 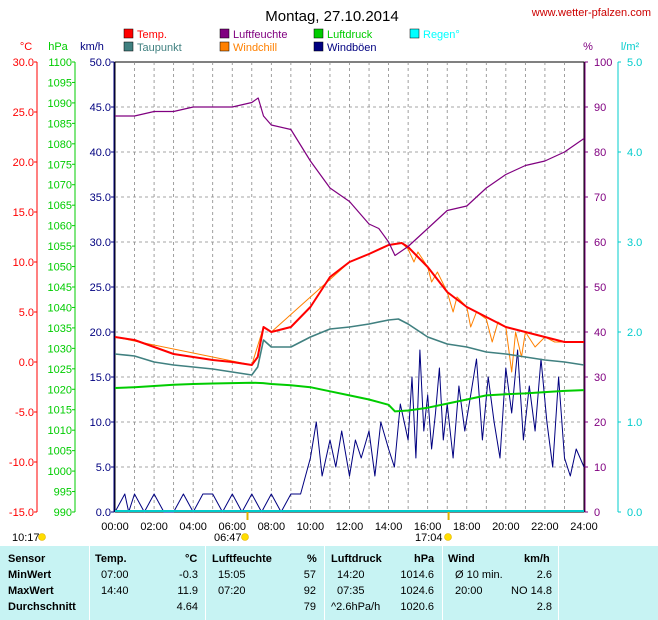 What do you see at coordinates (544, 607) in the screenshot?
I see `wind-value: 2.8` at bounding box center [544, 607].